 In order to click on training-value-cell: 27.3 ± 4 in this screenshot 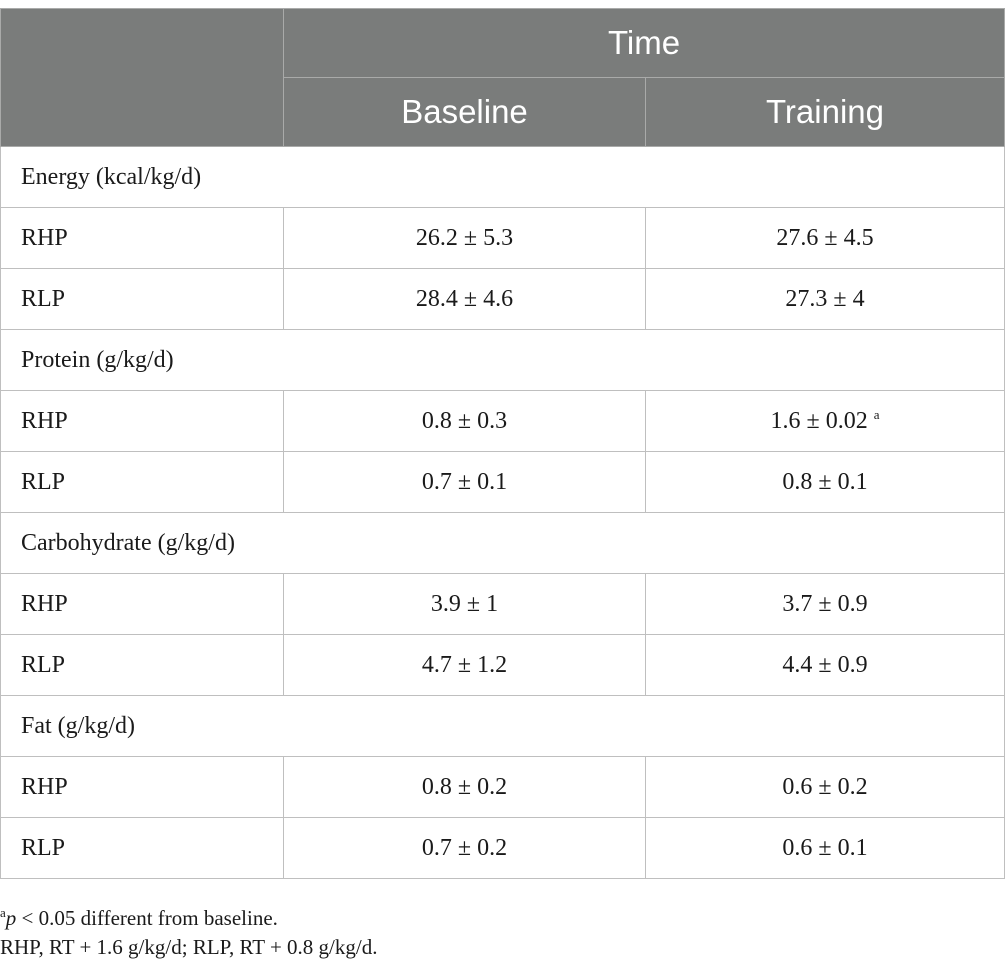, I will do `click(824, 299)`.